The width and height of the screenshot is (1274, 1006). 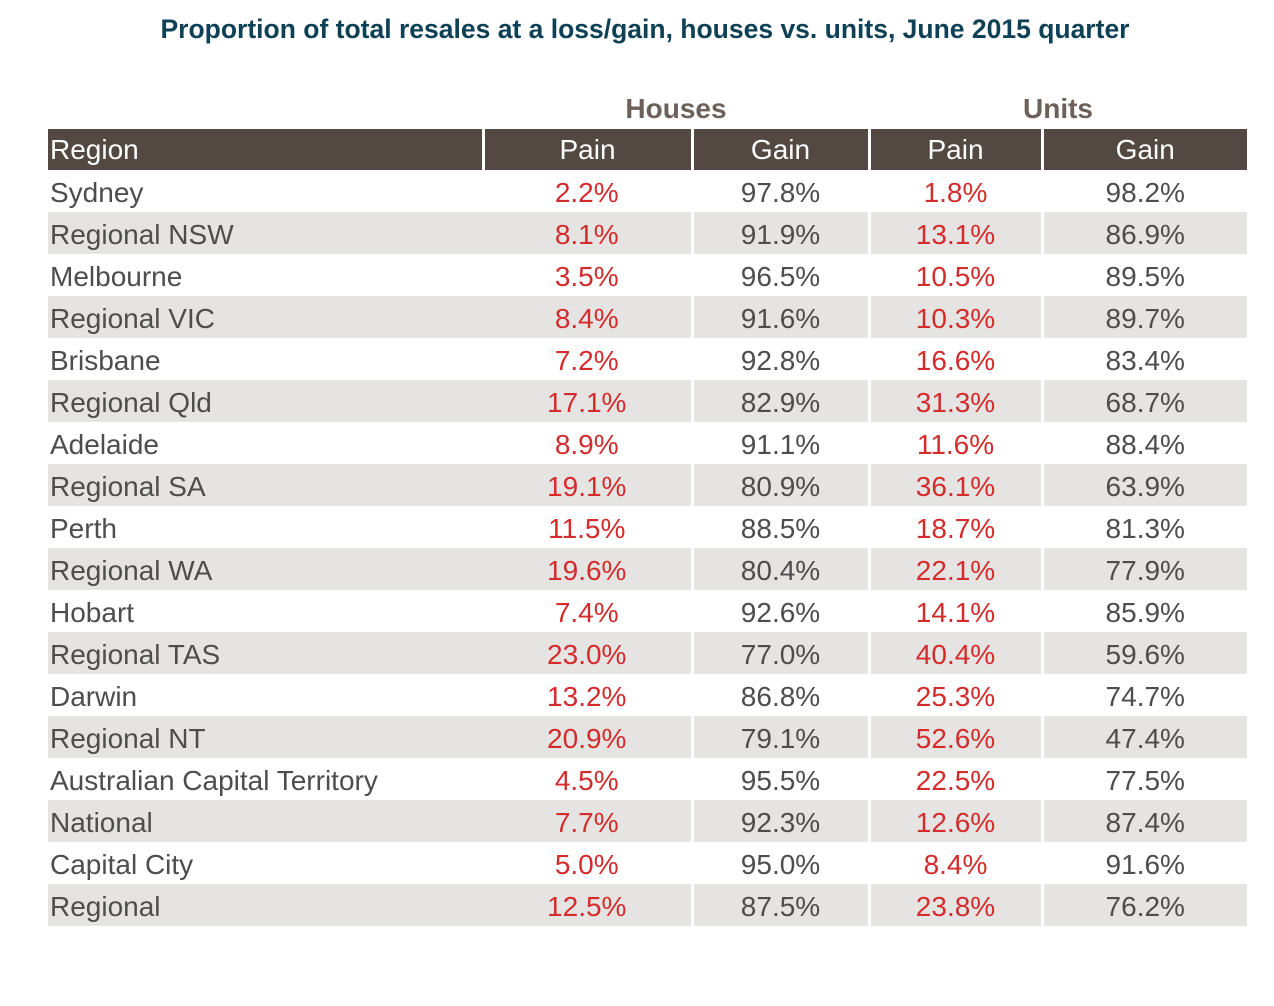 I want to click on cell-houses-gain: 88.5%, so click(x=781, y=527).